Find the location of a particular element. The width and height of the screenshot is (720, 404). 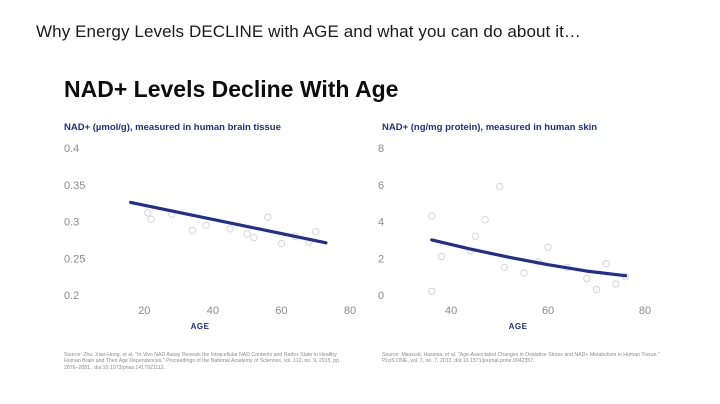

y-tick-label: 0 is located at coordinates (381, 296).